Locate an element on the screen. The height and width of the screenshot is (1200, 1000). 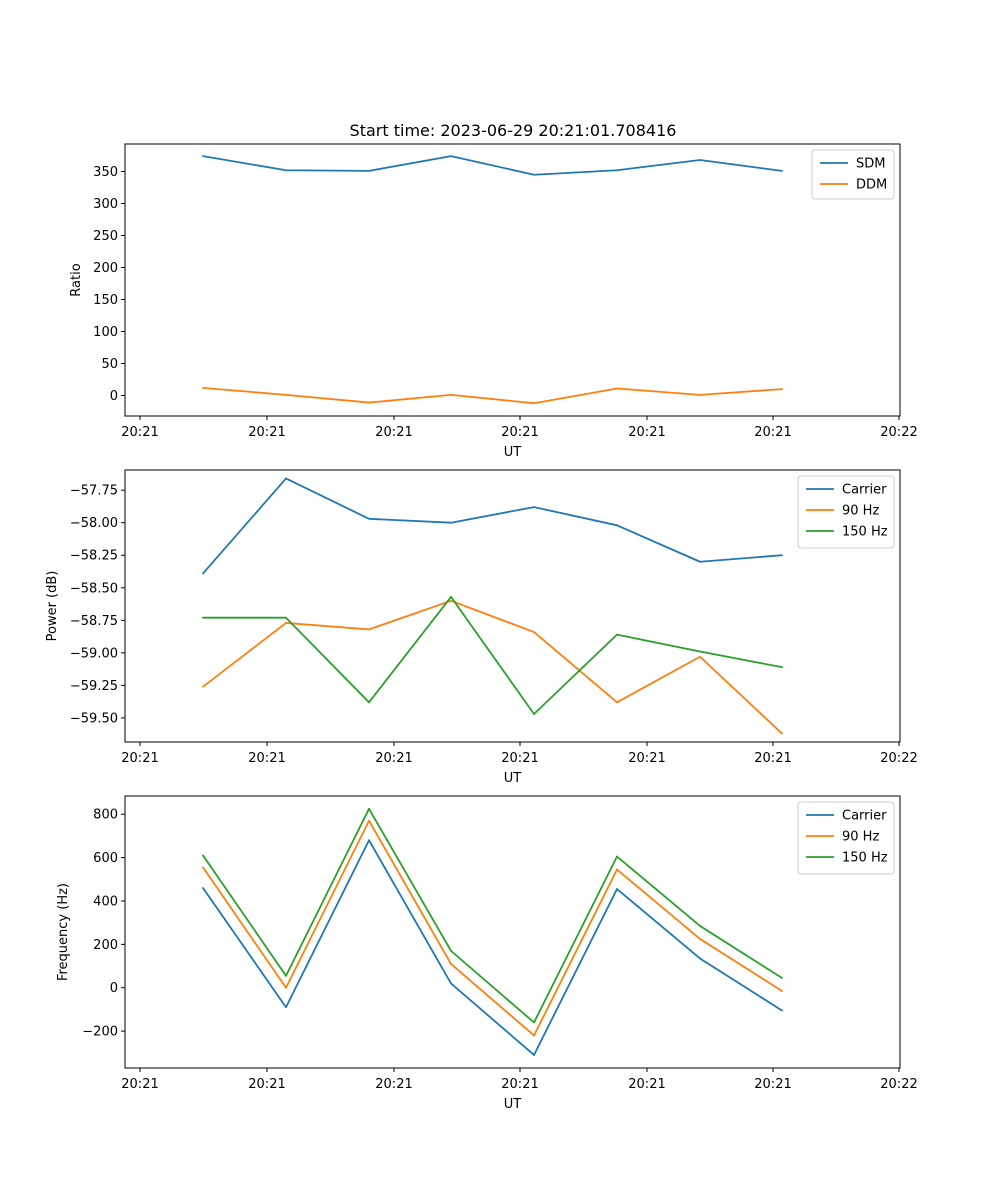
y-tick-label: 100 is located at coordinates (105, 332).